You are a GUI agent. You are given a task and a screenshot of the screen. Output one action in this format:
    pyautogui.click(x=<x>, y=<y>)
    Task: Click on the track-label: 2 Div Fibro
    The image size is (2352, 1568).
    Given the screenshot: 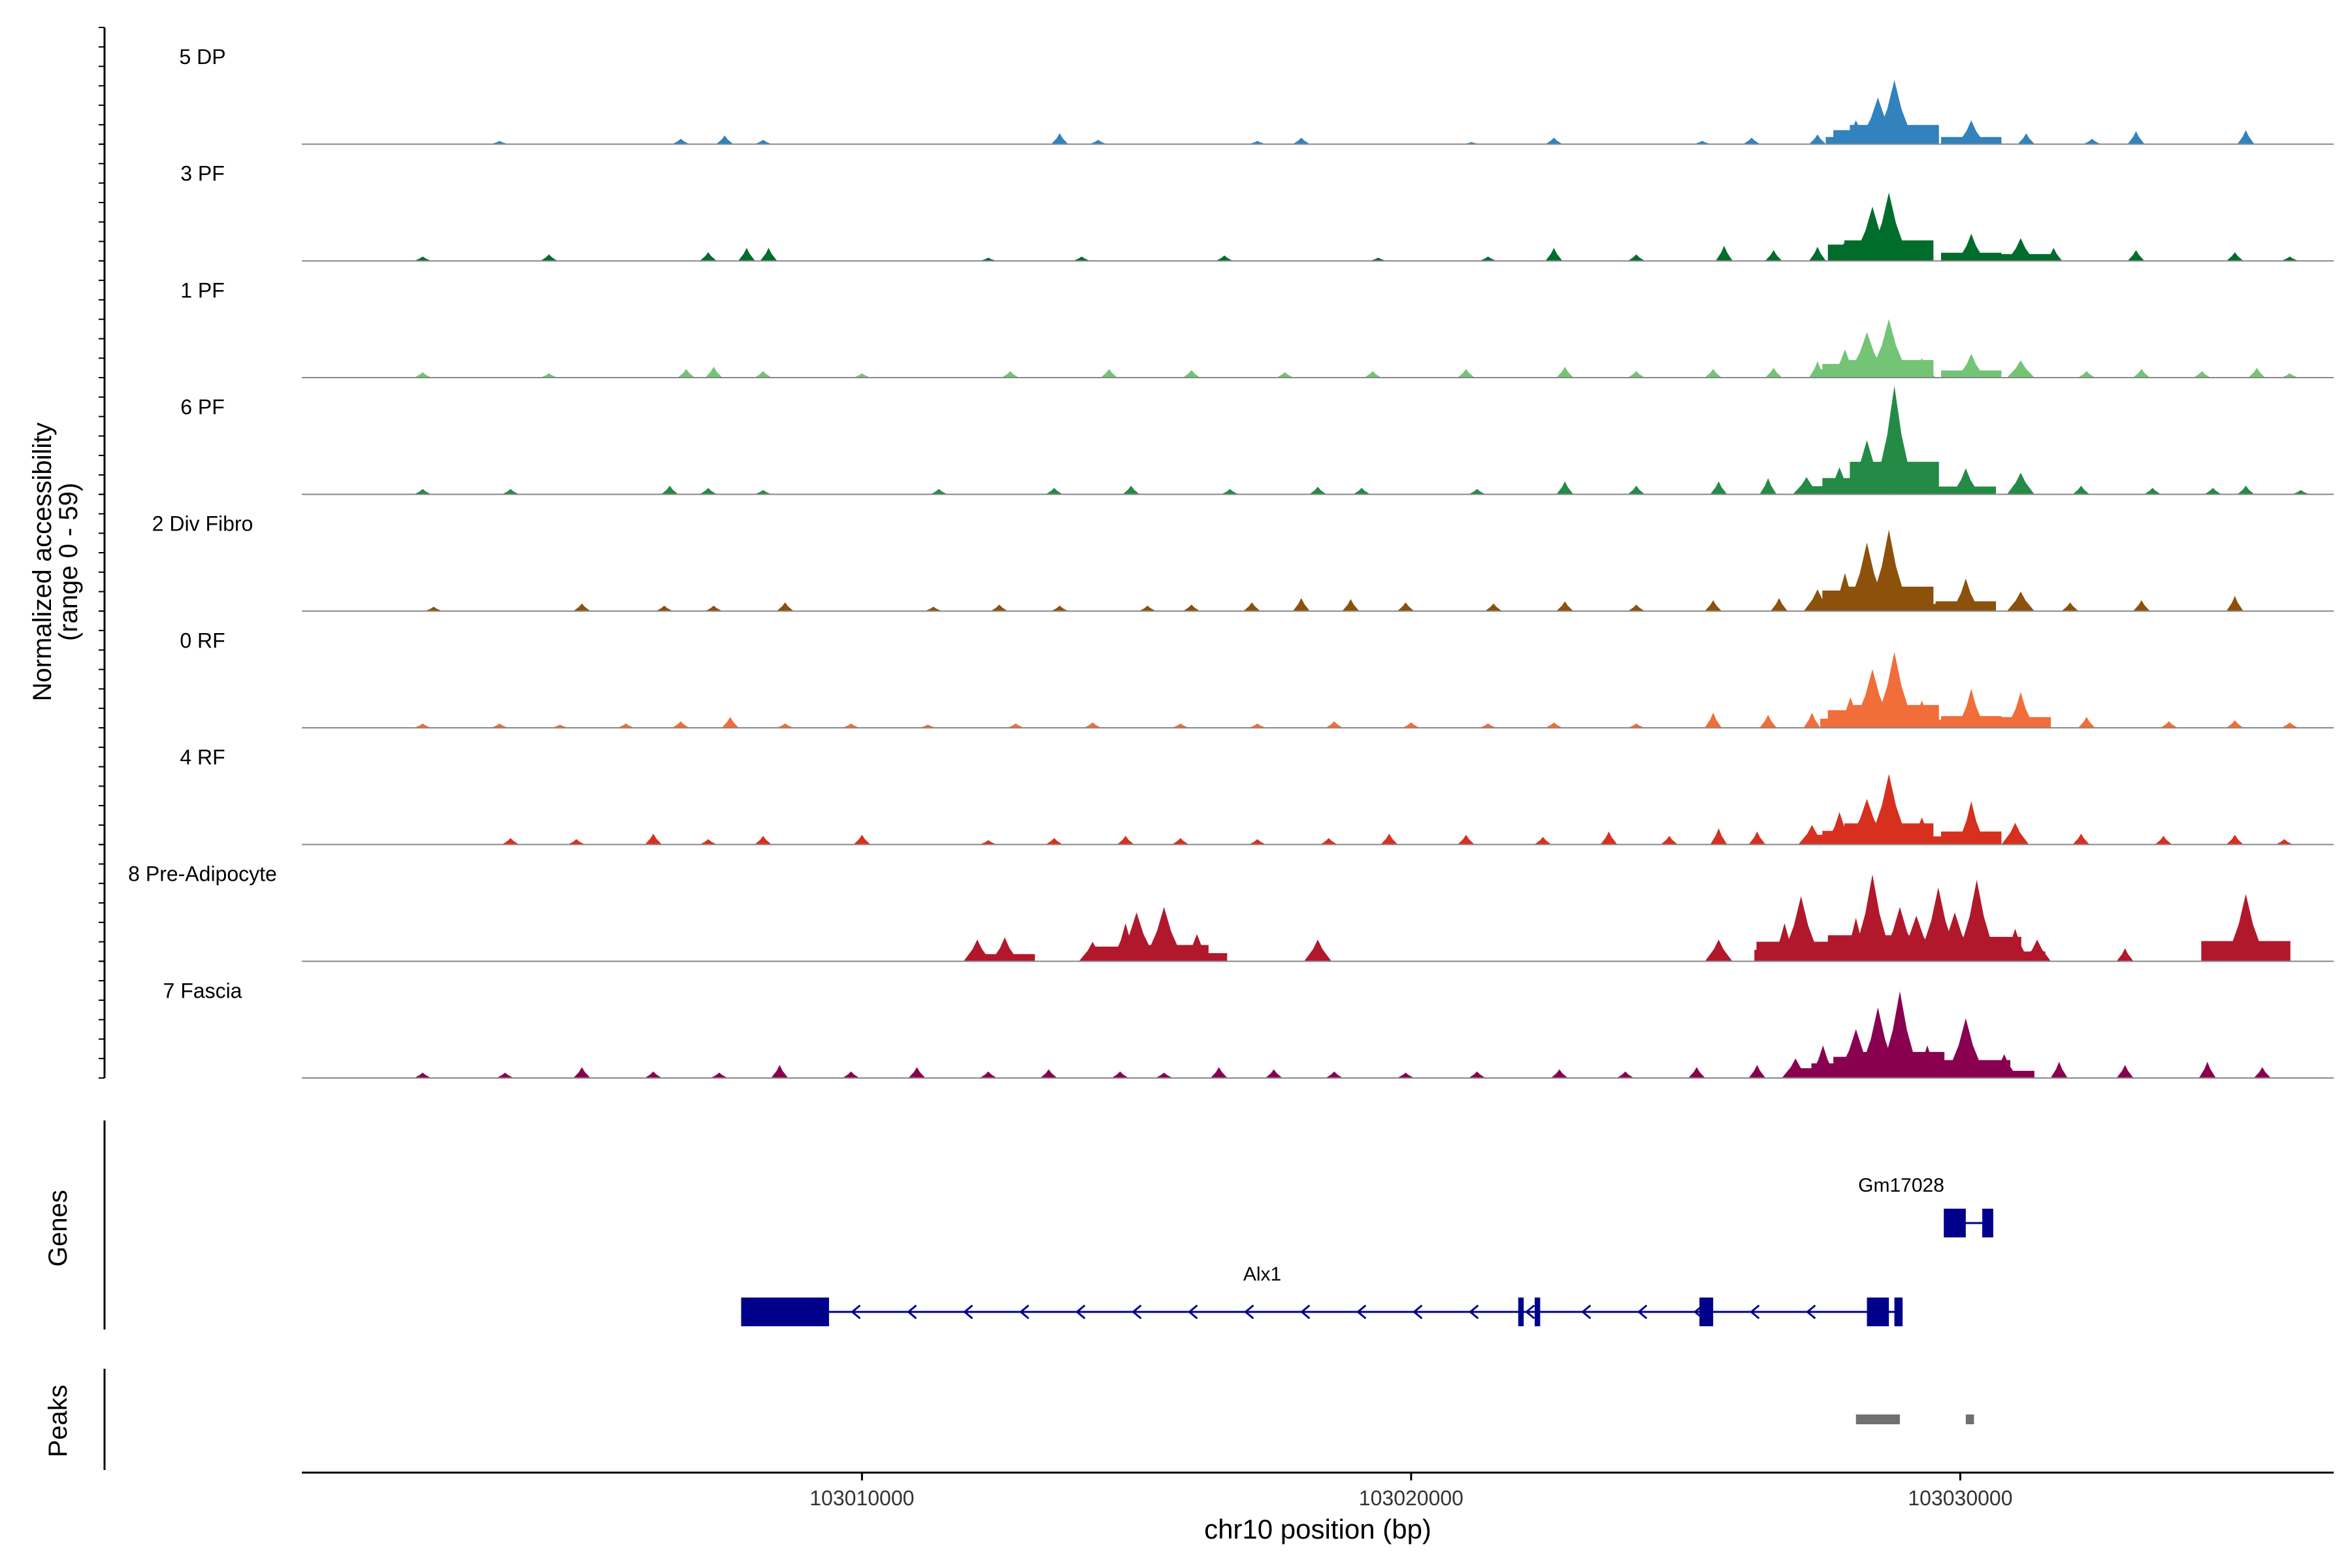 What is the action you would take?
    pyautogui.click(x=202, y=524)
    